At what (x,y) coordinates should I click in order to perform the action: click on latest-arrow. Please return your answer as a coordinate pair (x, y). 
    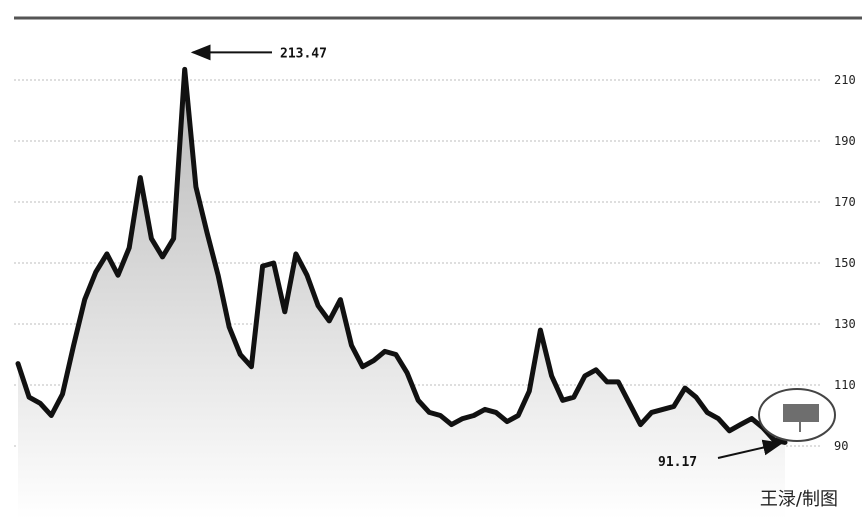
    Looking at the image, I should click on (750, 449).